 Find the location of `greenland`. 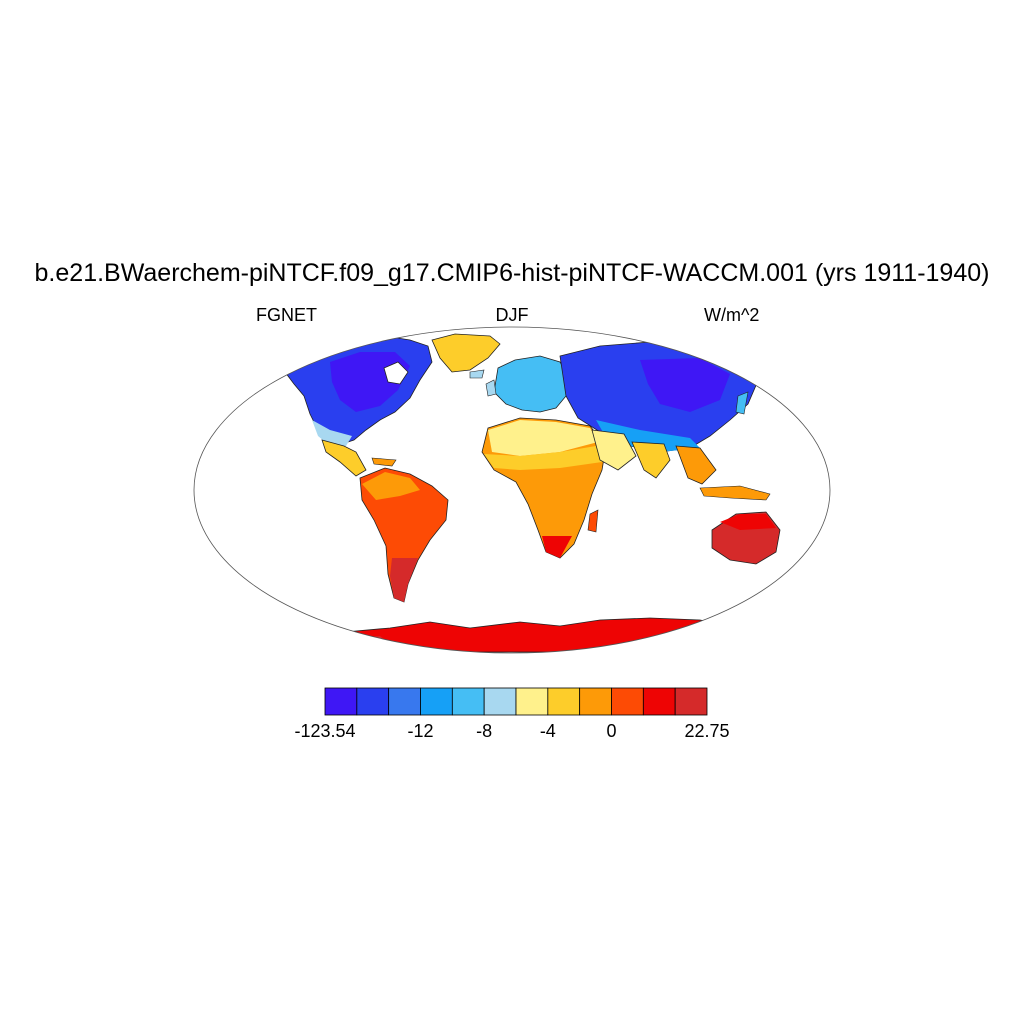

greenland is located at coordinates (466, 353).